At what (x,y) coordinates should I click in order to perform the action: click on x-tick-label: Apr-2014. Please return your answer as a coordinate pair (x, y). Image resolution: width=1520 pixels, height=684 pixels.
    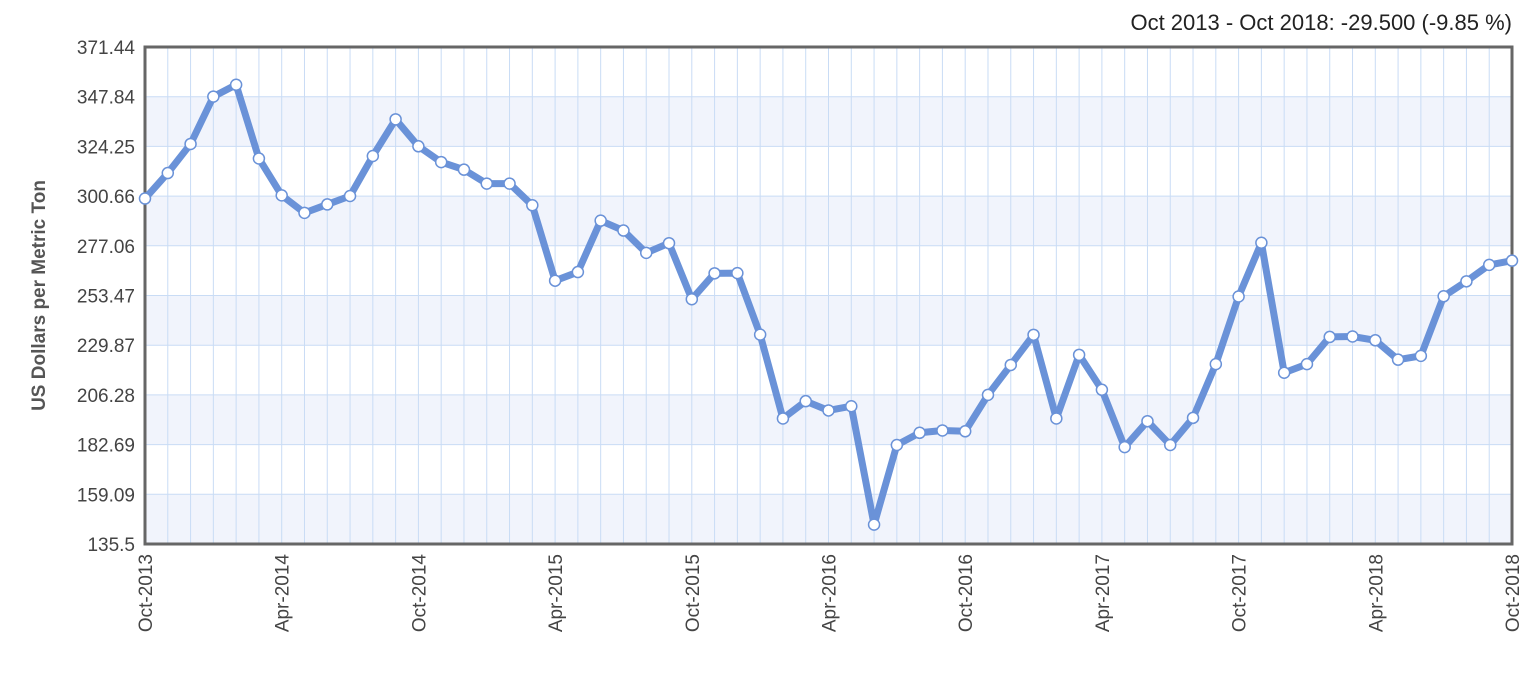
    Looking at the image, I should click on (283, 593).